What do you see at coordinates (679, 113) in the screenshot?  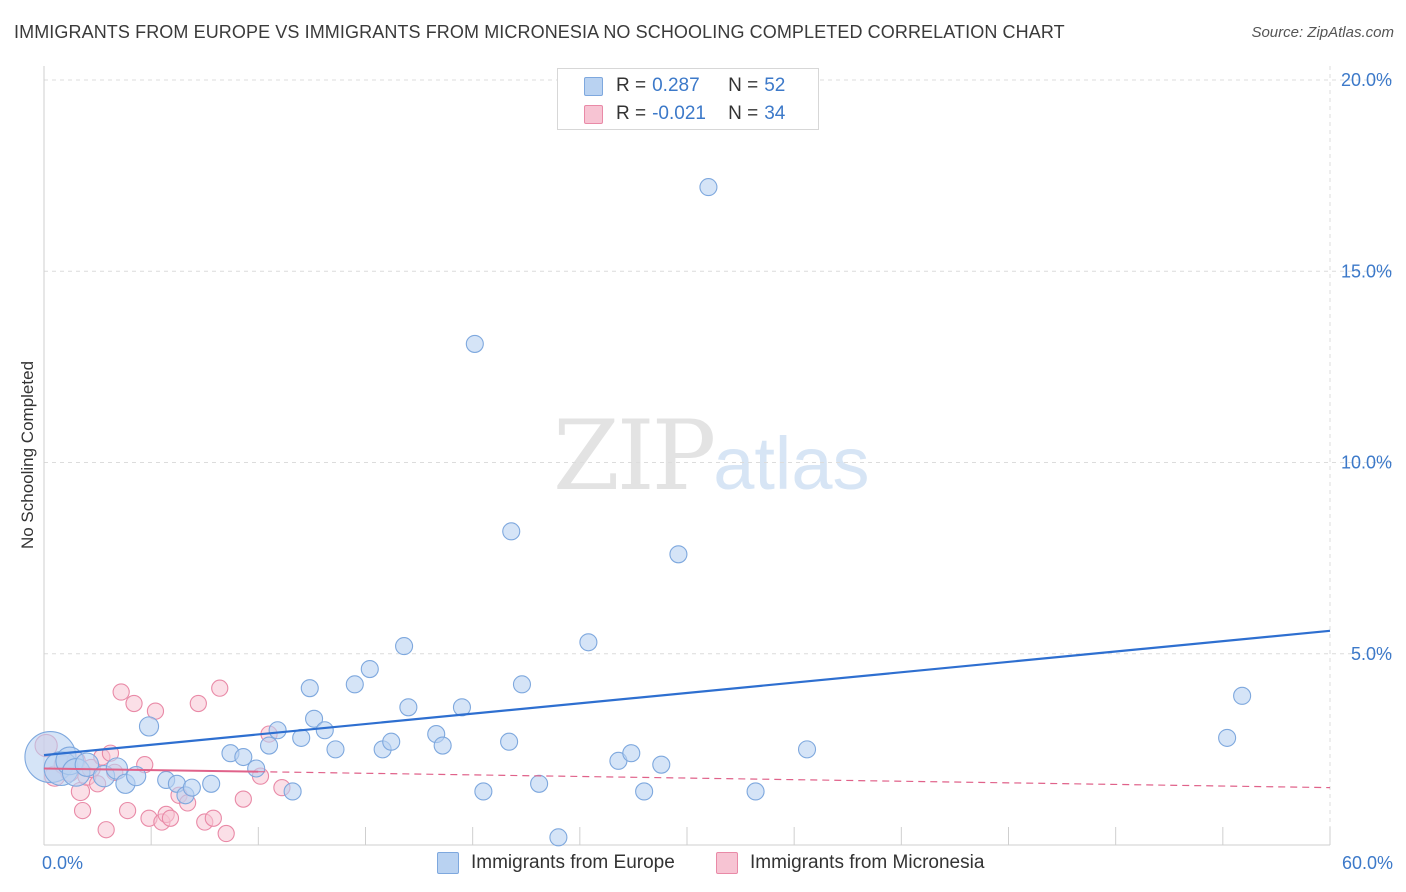 I see `r-value: -0.021` at bounding box center [679, 113].